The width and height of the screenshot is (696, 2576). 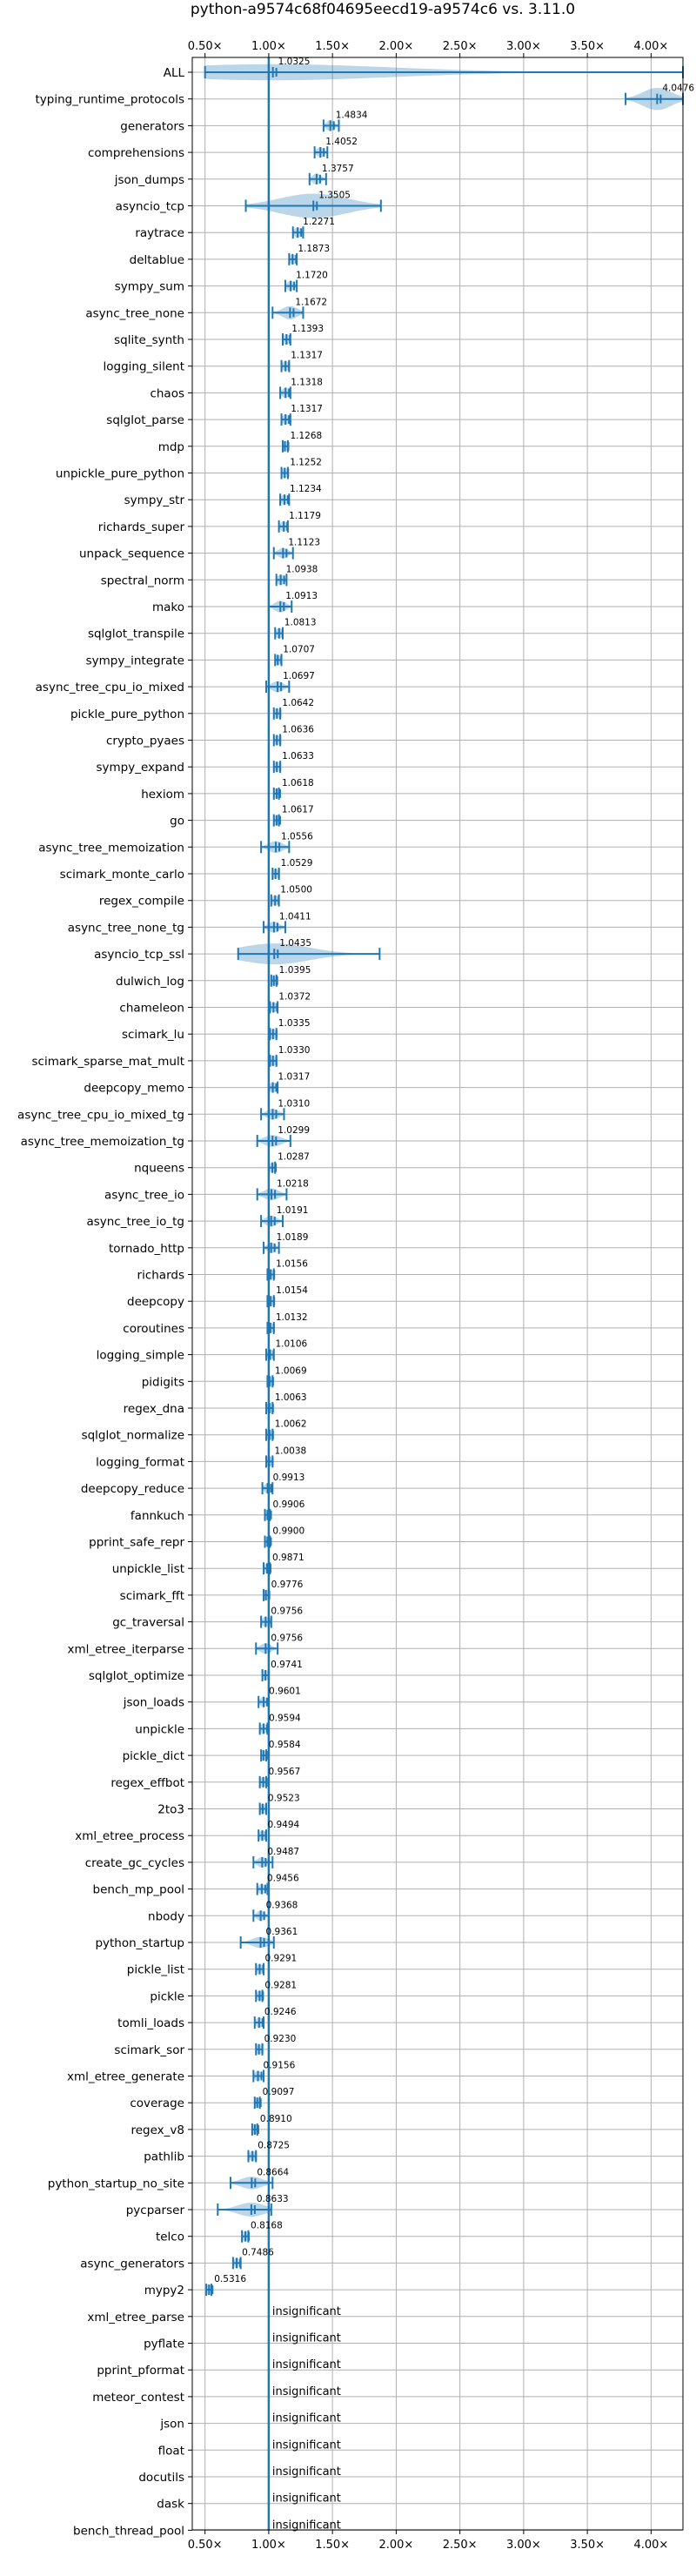 I want to click on benchmark-label: pathlib, so click(x=164, y=2157).